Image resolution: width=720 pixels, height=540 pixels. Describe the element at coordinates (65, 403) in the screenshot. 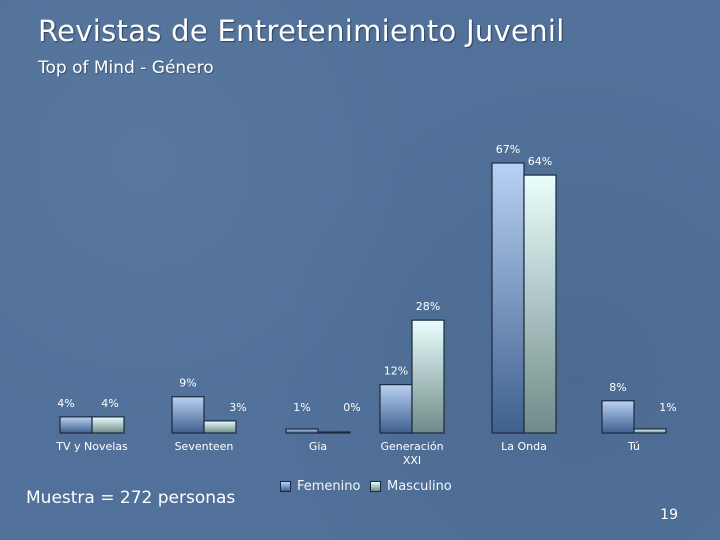

I see `value-label-femenino-0: 4%` at that location.